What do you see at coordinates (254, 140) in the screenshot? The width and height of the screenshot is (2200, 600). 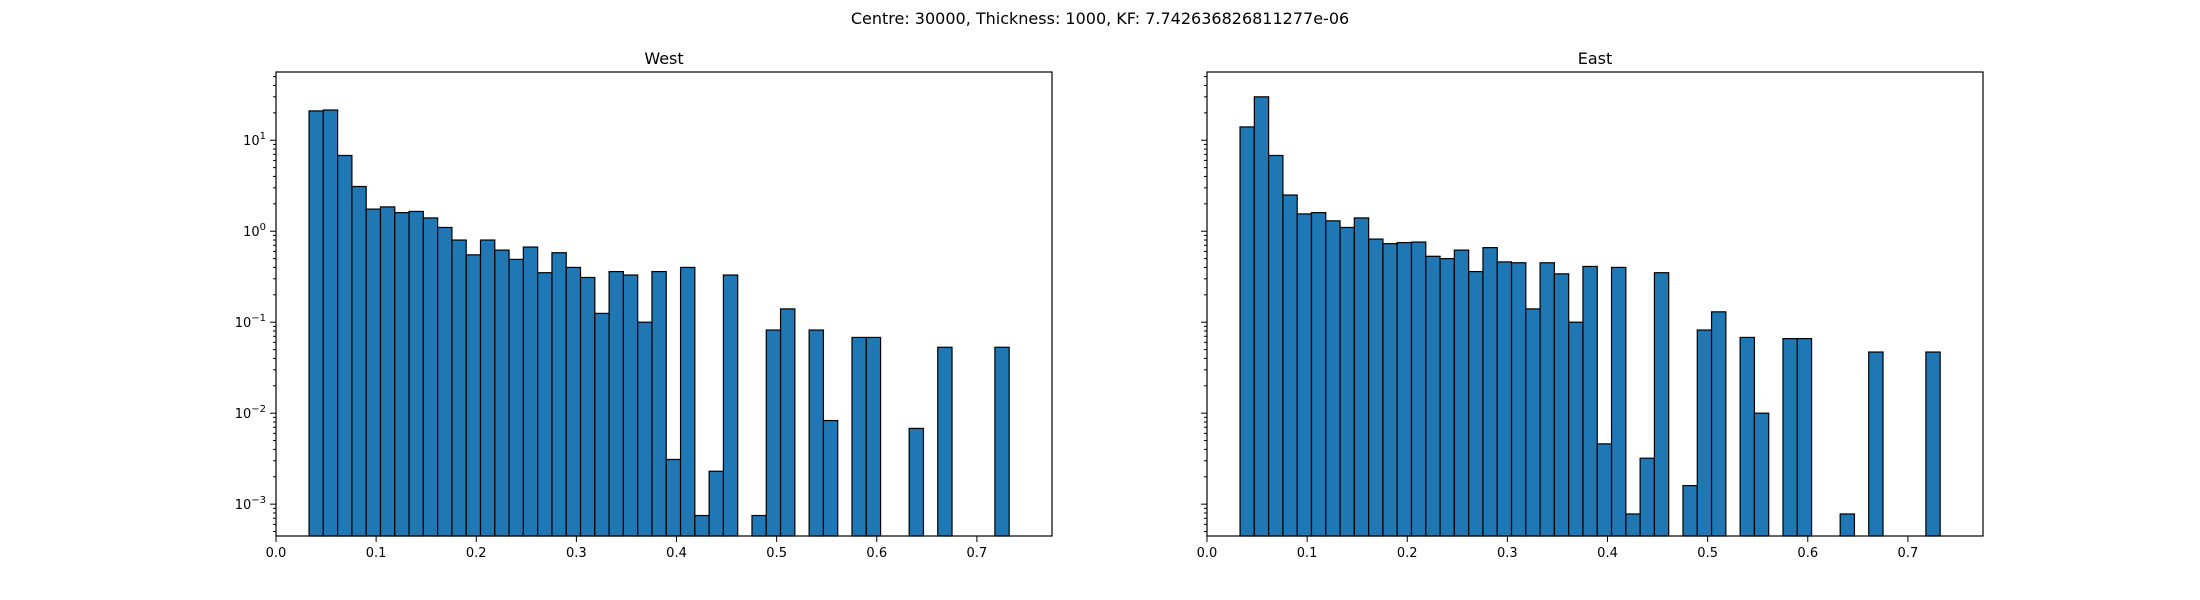 I see `y-tick-label: 10¹` at bounding box center [254, 140].